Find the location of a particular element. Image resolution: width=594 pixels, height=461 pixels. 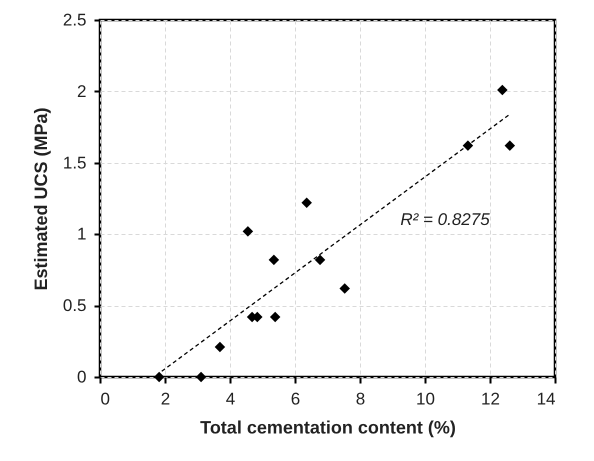

y-tick-label: 0 is located at coordinates (81, 377).